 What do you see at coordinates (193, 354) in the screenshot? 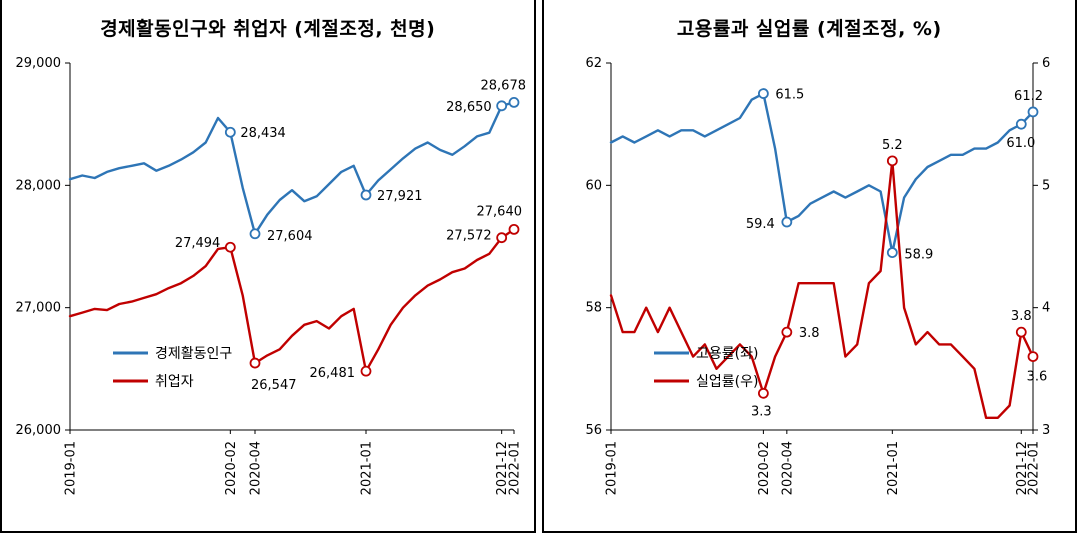
I see `legend-label: 경제활동인구` at bounding box center [193, 354].